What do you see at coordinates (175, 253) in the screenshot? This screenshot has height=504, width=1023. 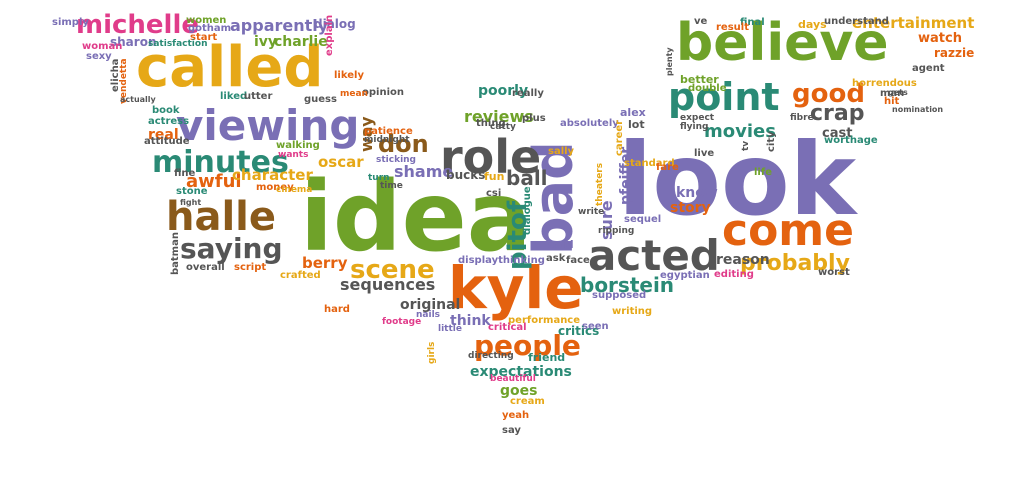 I see `word-batman: batman` at bounding box center [175, 253].